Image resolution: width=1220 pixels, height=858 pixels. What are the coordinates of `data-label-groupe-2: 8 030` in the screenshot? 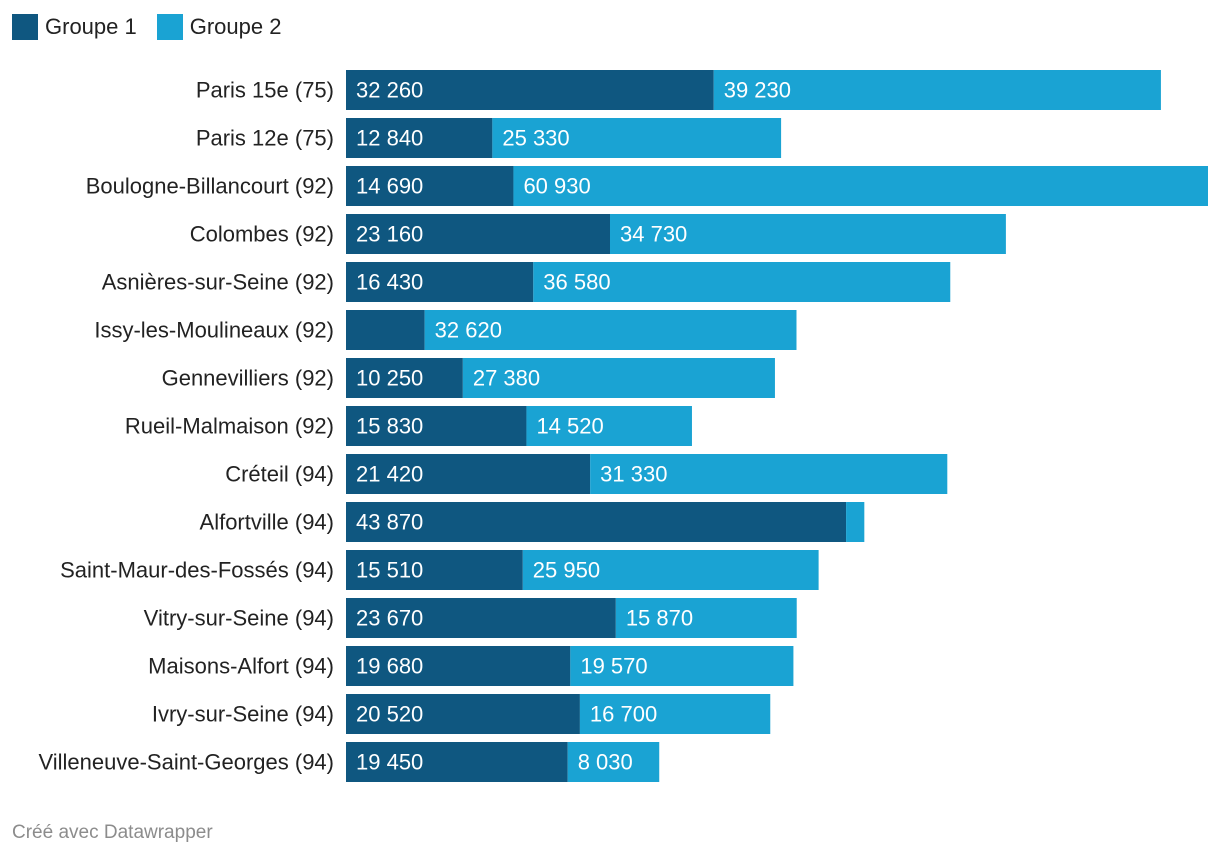 It's located at (605, 762).